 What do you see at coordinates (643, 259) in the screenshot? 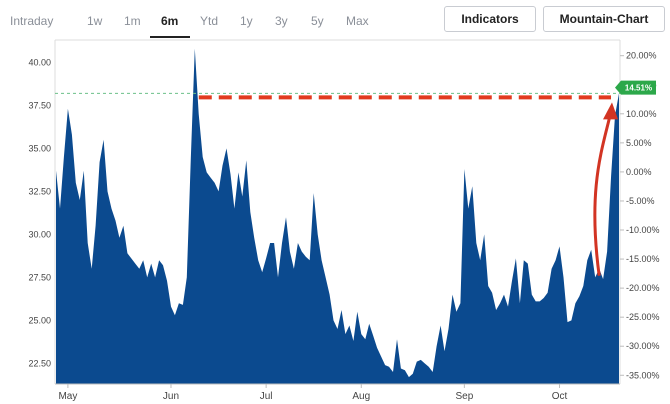
I see `y-right-tick: -15.00%` at bounding box center [643, 259].